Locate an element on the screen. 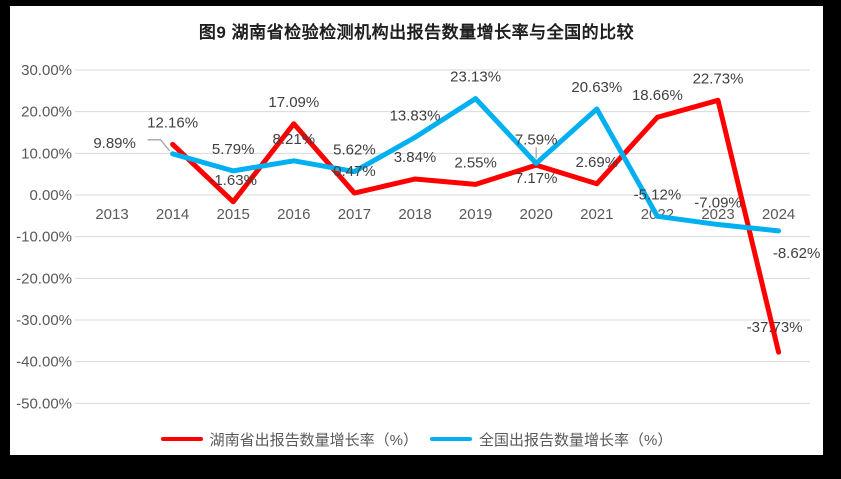  y-axis-tick-label: -30.00% is located at coordinates (44, 320).